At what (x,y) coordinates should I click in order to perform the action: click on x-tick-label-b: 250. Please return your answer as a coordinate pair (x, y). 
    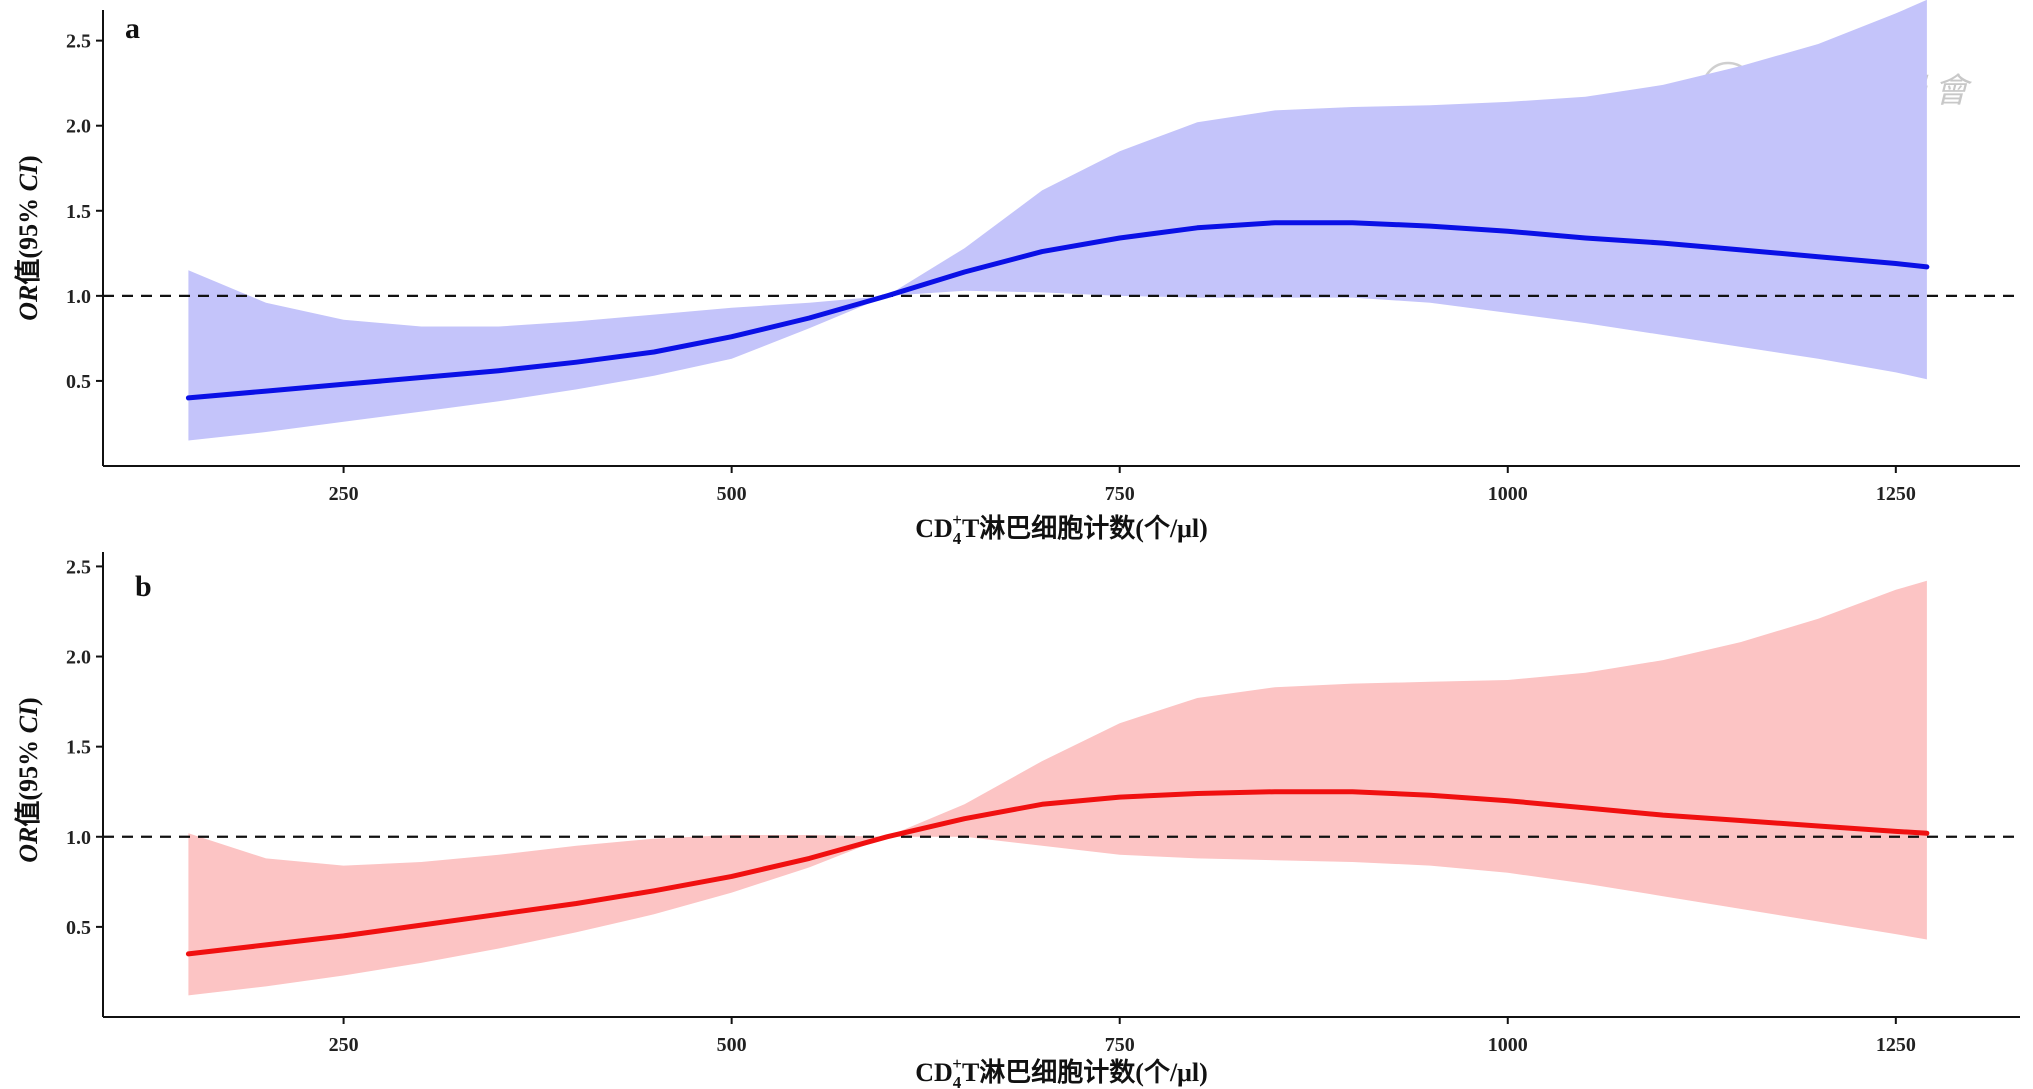
    Looking at the image, I should click on (344, 1045).